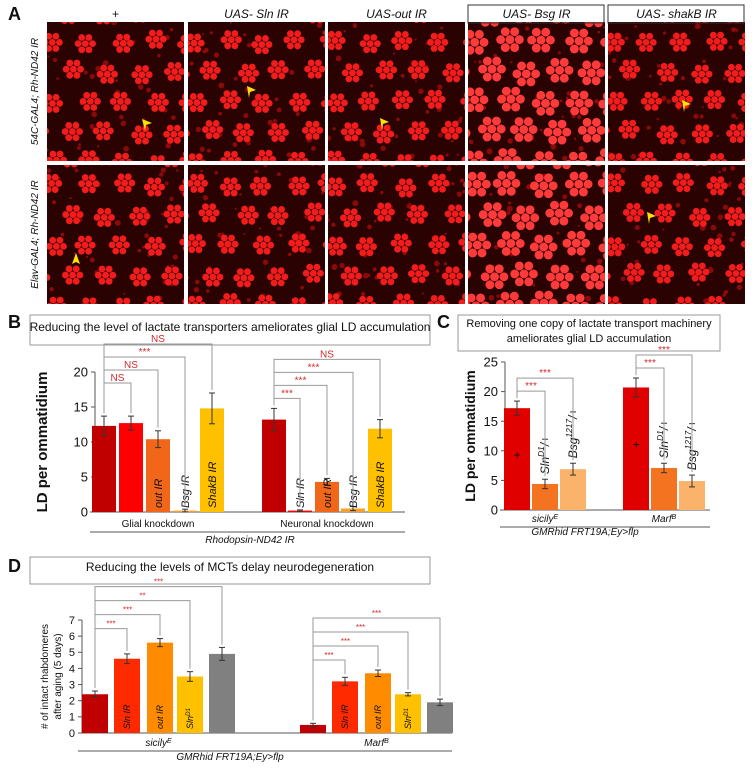 The image size is (752, 769). What do you see at coordinates (650, 363) in the screenshot?
I see `significance-label: ***` at bounding box center [650, 363].